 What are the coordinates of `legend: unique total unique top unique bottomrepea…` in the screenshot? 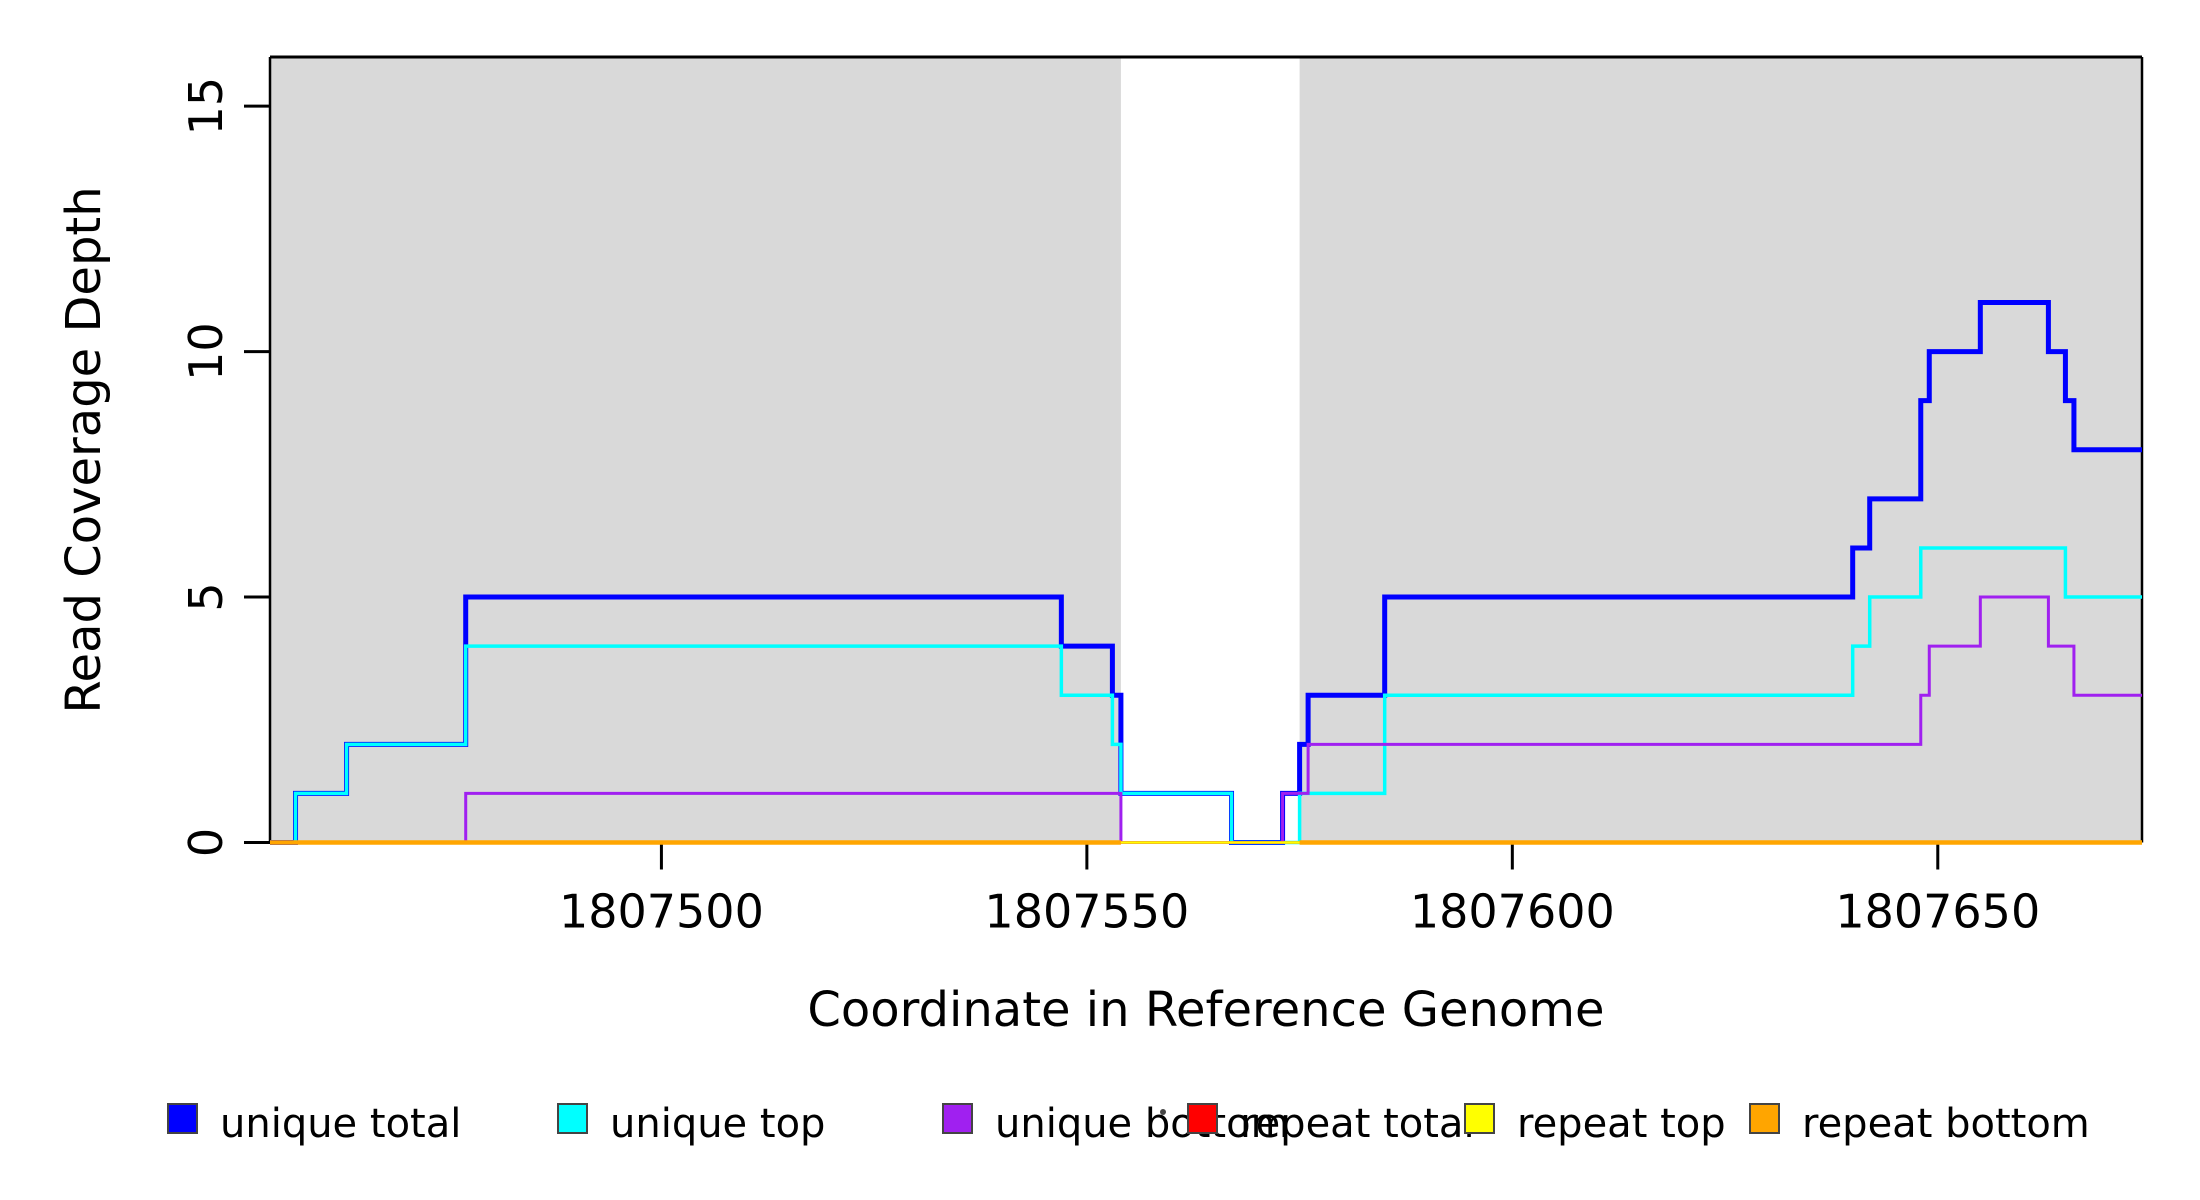 It's located at (1128, 1124).